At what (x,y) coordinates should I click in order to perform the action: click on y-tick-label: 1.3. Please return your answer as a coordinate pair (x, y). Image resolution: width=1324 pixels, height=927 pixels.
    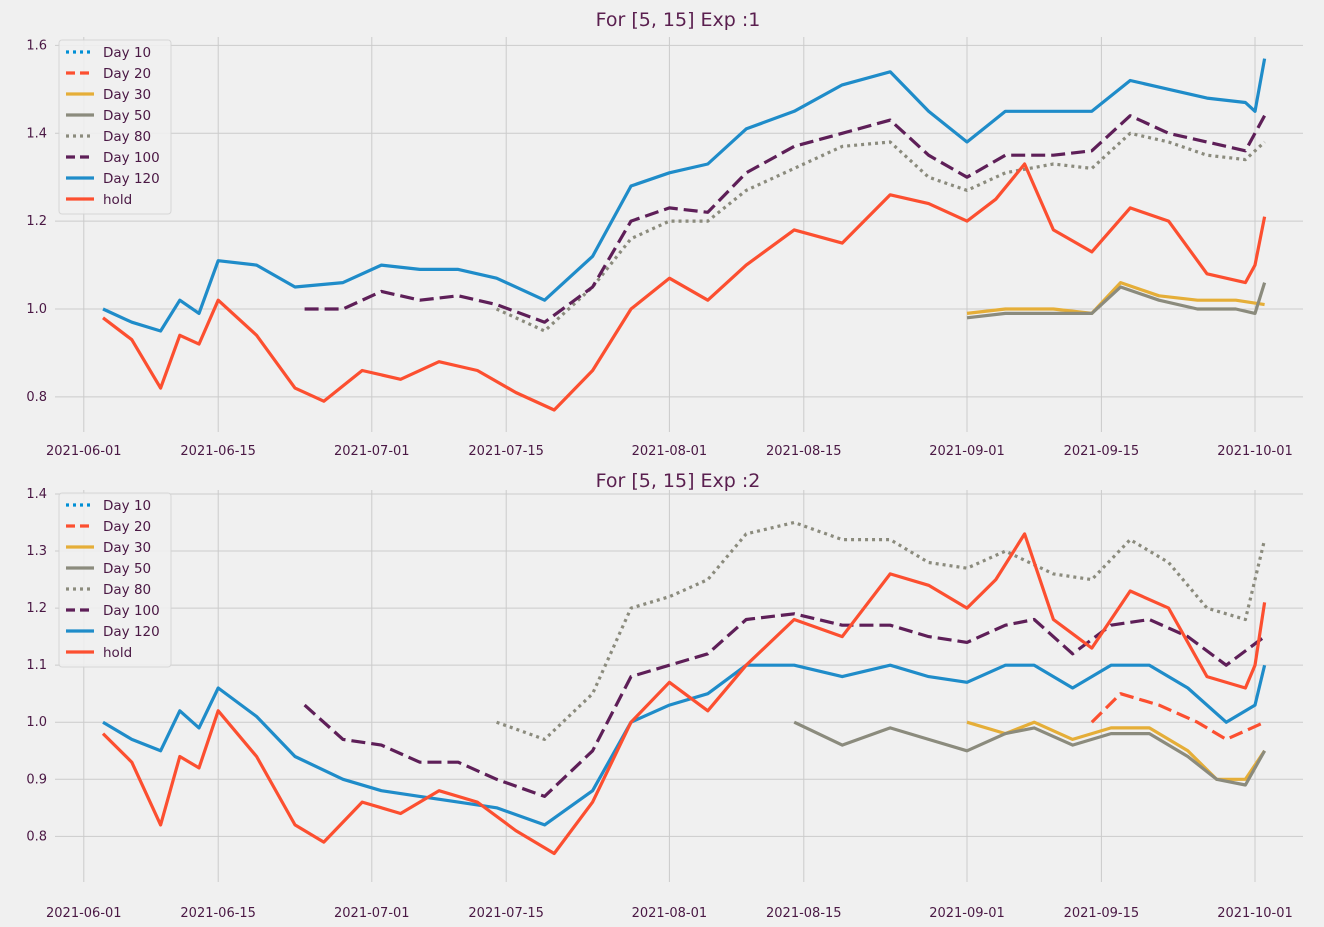
    Looking at the image, I should click on (36, 551).